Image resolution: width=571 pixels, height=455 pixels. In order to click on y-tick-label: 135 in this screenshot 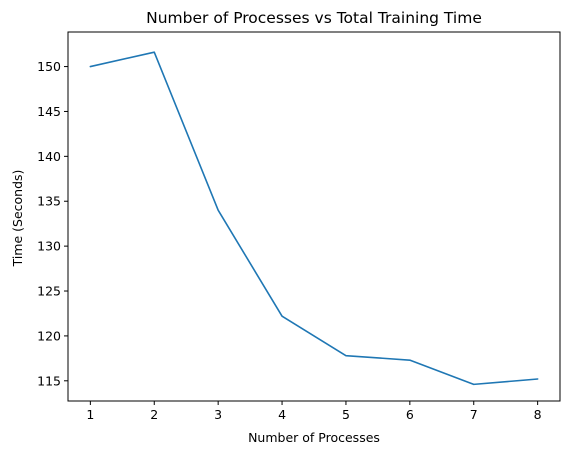, I will do `click(49, 201)`.